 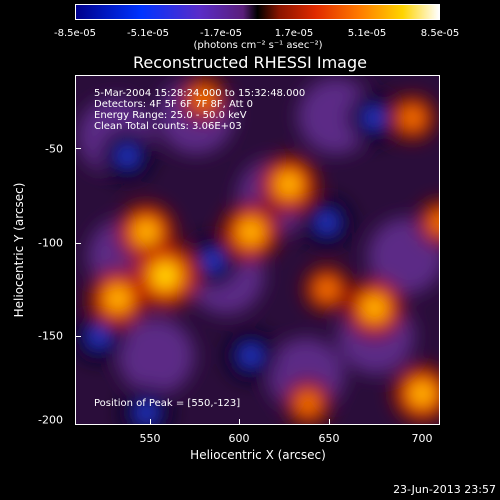 I want to click on colorbar-units: (photons cm⁻² s⁻¹ asec⁻²), so click(x=258, y=45).